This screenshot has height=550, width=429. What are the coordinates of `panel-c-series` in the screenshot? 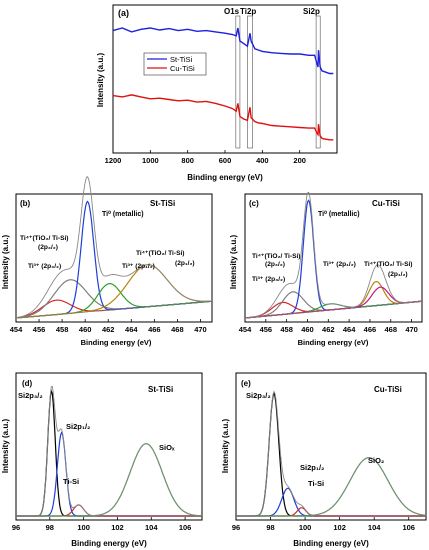 It's located at (333, 255).